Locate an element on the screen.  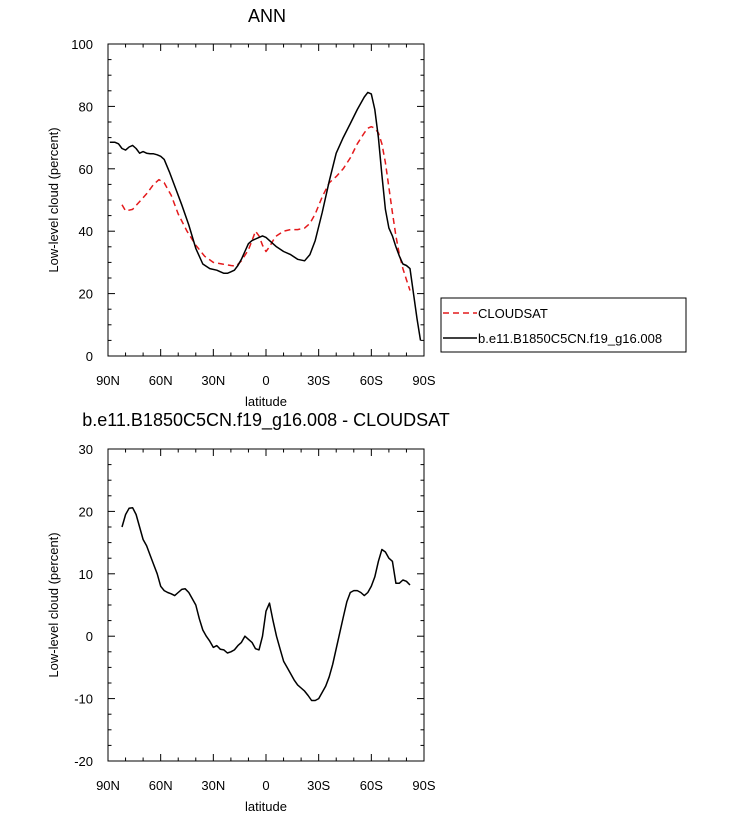
bottom-series is located at coordinates (266, 604).